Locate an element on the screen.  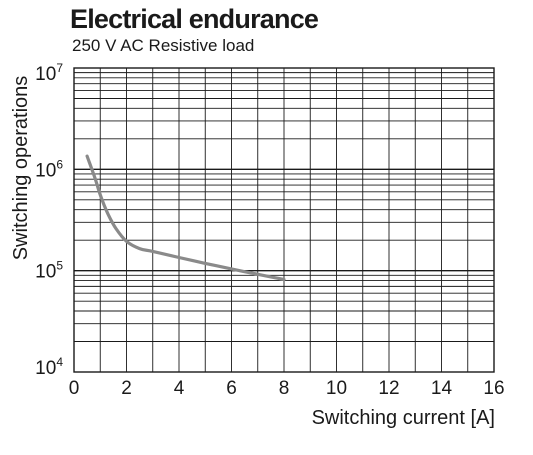
x-tick-label: 6 is located at coordinates (231, 388).